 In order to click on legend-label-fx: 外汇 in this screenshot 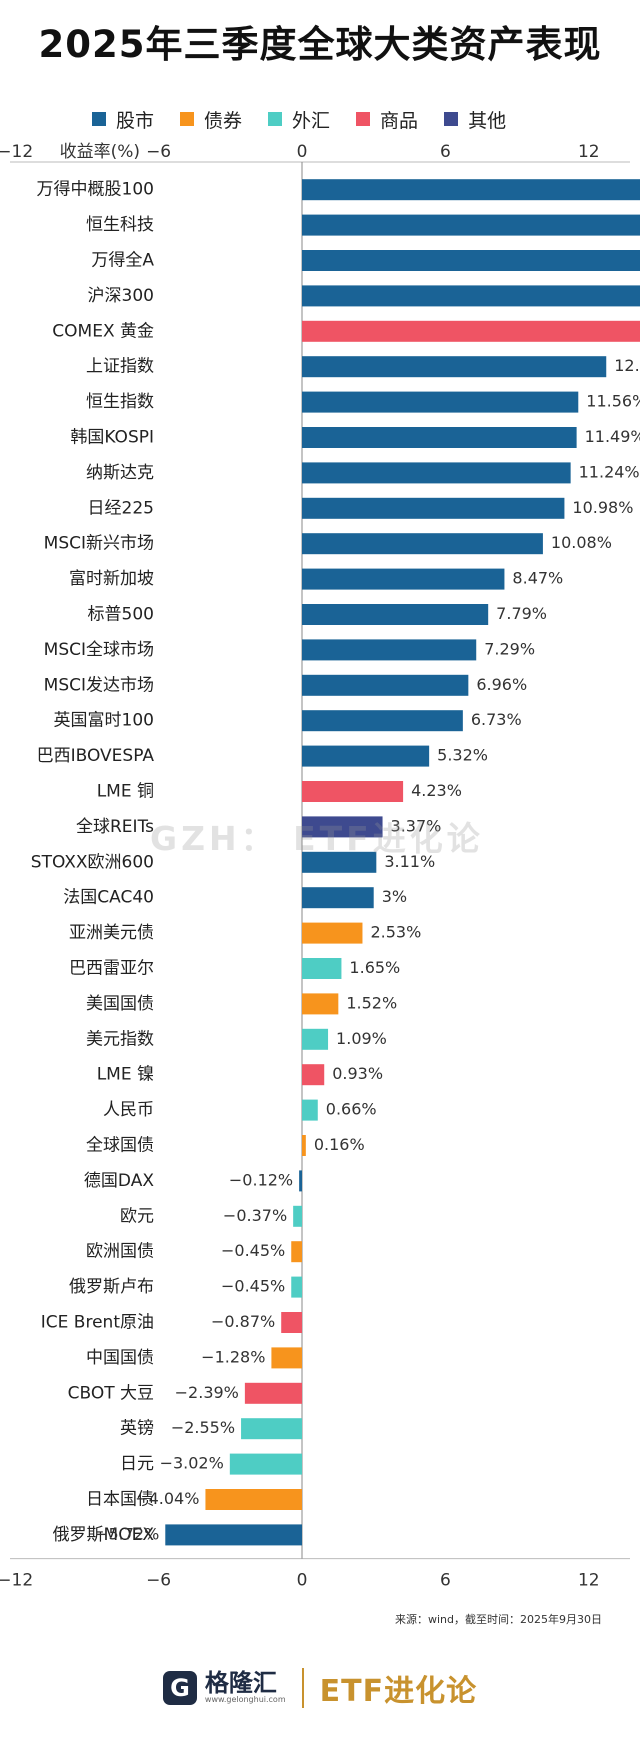, I will do `click(311, 120)`.